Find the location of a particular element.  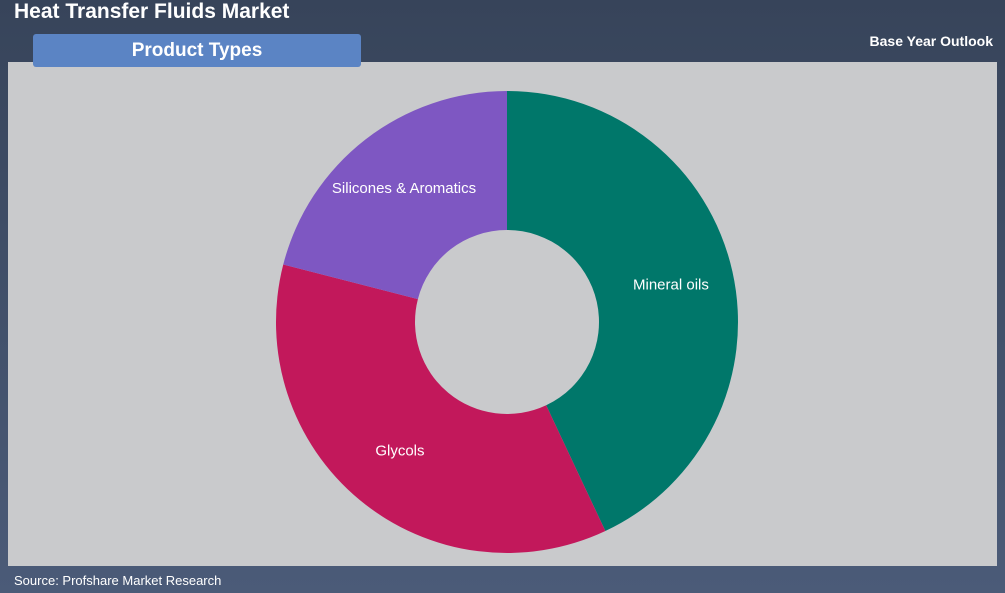

outlook-label: Base Year Outlook is located at coordinates (931, 41).